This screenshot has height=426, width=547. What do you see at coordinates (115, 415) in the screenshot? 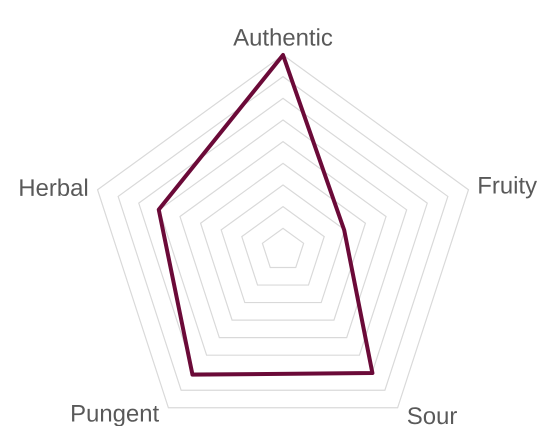
I see `spoke-label: Pungent` at bounding box center [115, 415].